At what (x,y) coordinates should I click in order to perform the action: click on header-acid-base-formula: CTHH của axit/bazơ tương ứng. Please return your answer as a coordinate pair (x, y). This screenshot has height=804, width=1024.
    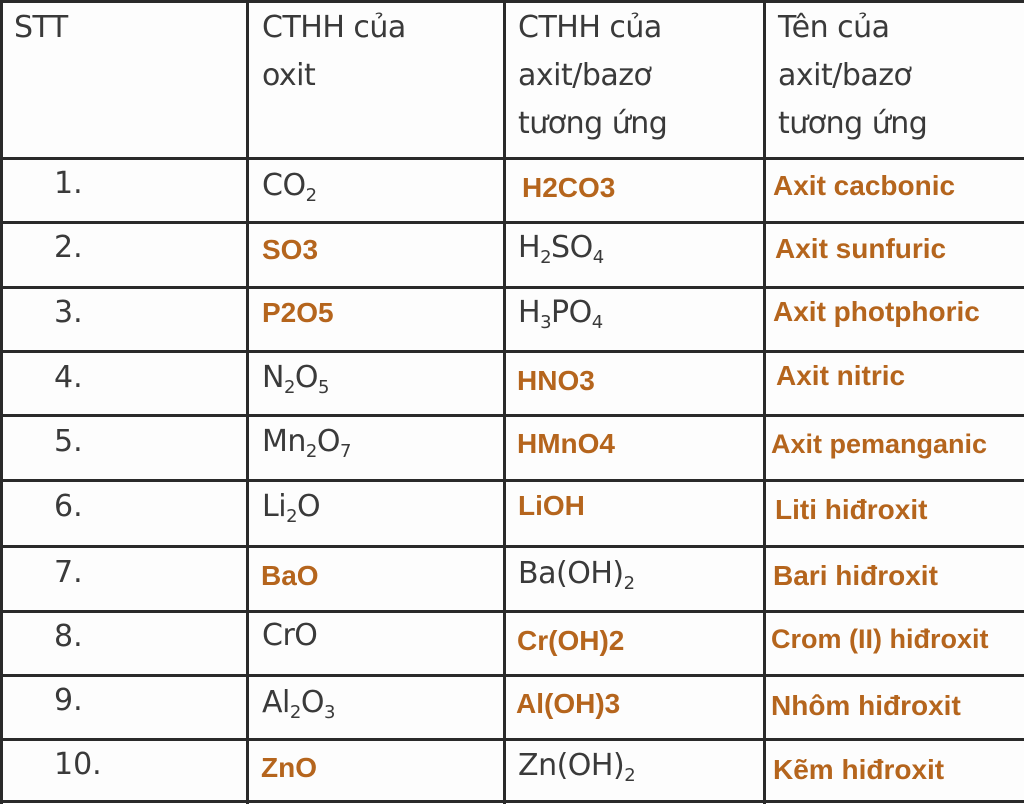
    Looking at the image, I should click on (593, 75).